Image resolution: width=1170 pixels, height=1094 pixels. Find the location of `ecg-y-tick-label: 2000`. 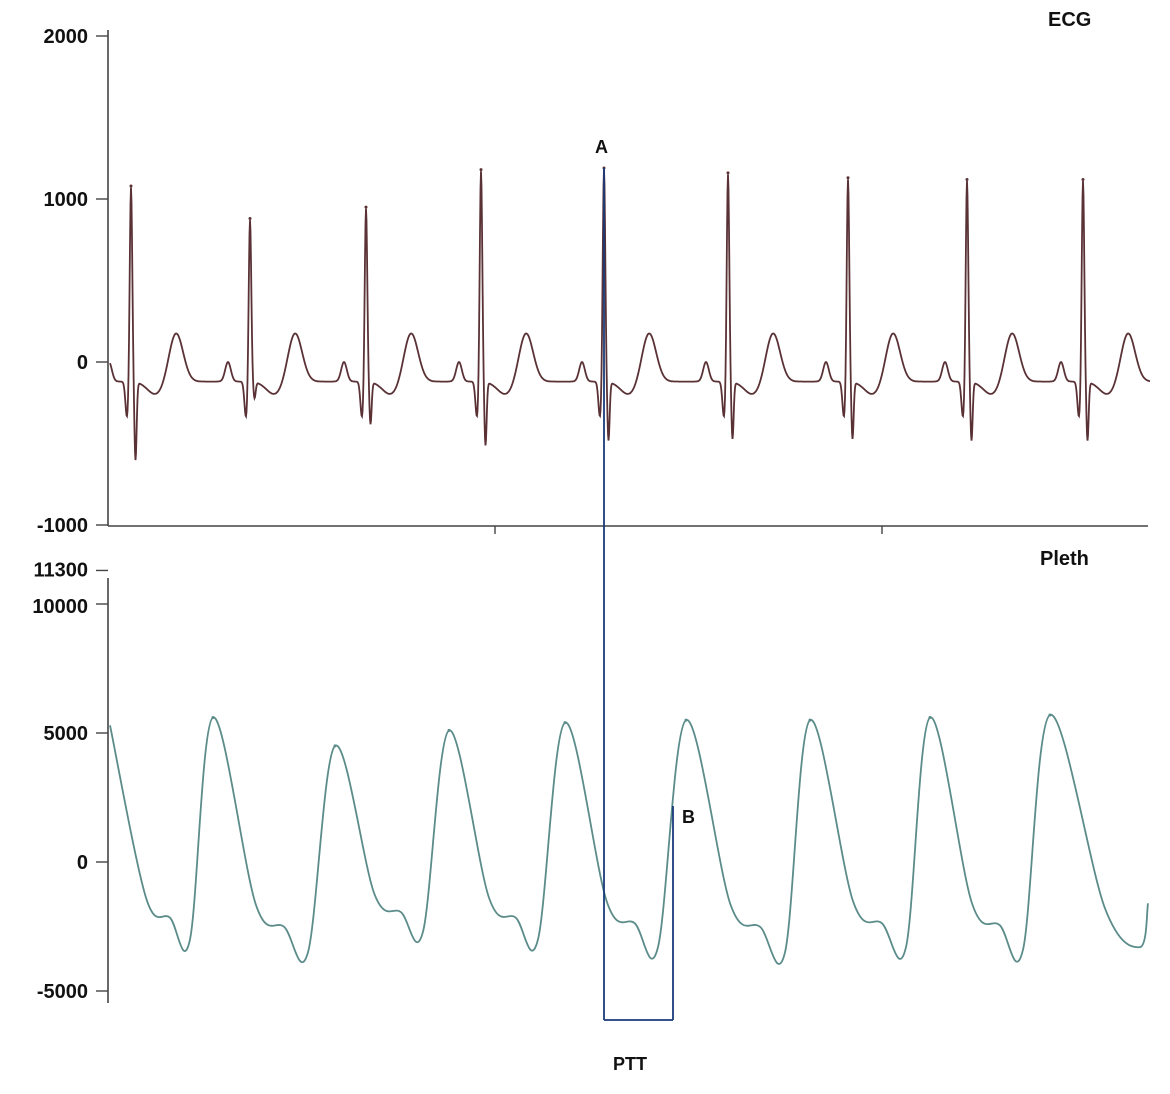

ecg-y-tick-label: 2000 is located at coordinates (66, 37).